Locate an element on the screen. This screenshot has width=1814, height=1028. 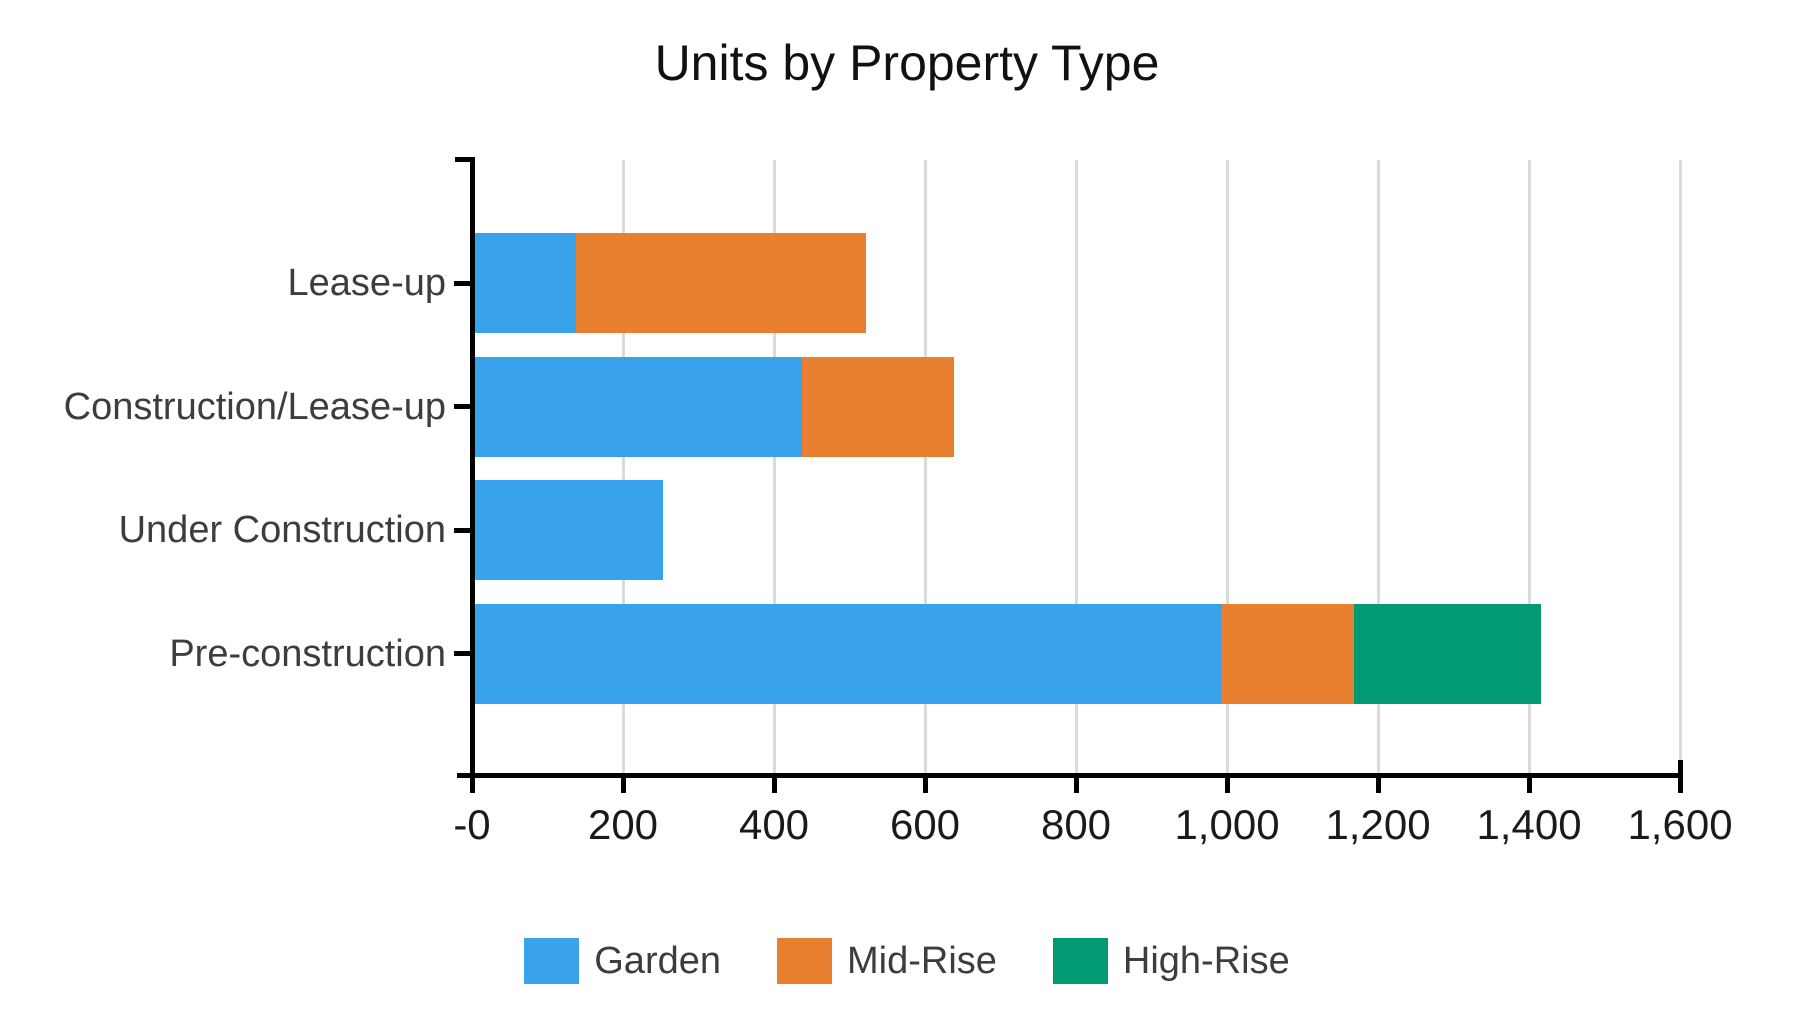
bar-segment-garden-construction-lease-up is located at coordinates (637, 406).